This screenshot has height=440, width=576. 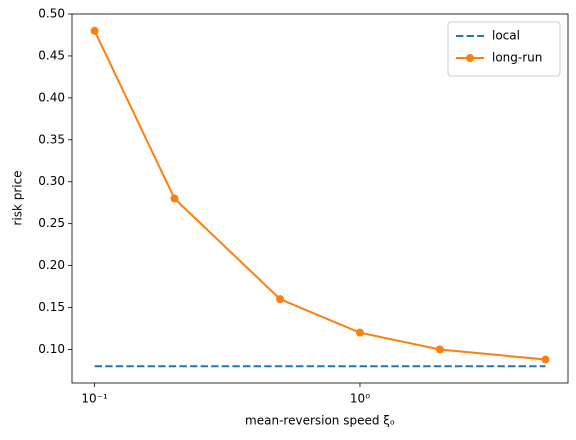 I want to click on y-tick-label: 0.10, so click(x=51, y=349).